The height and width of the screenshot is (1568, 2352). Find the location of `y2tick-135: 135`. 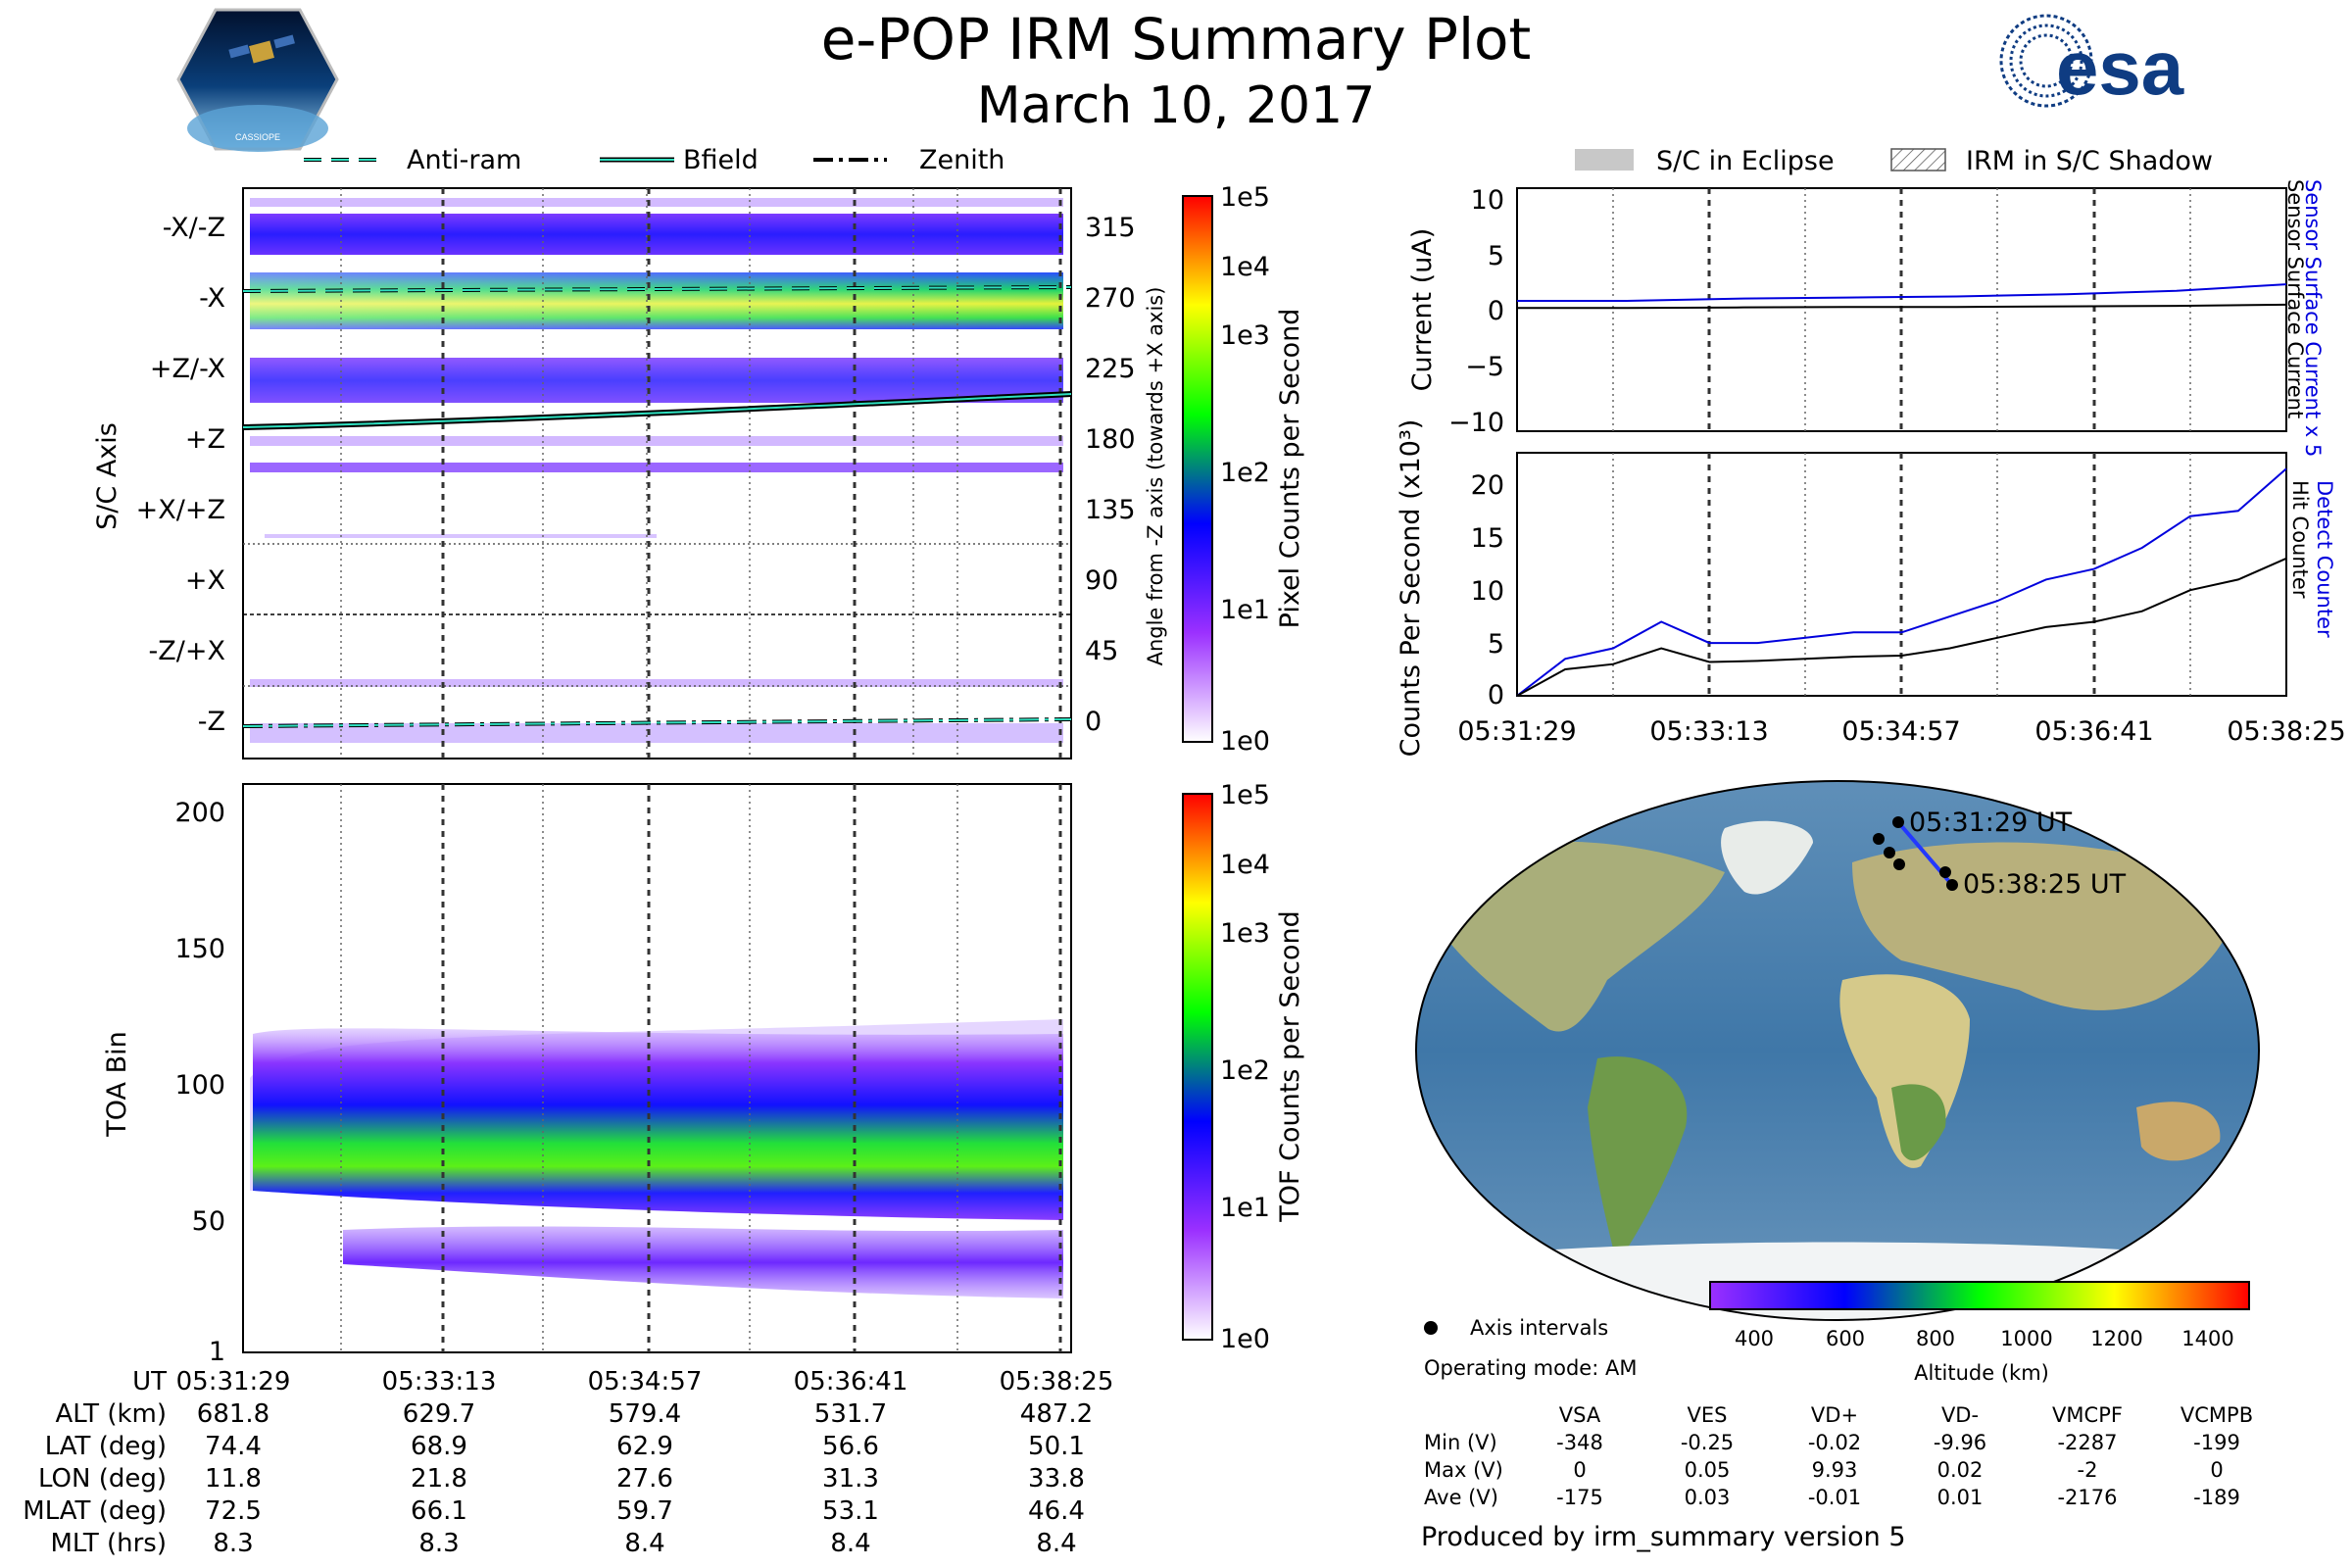

y2tick-135: 135 is located at coordinates (1110, 510).